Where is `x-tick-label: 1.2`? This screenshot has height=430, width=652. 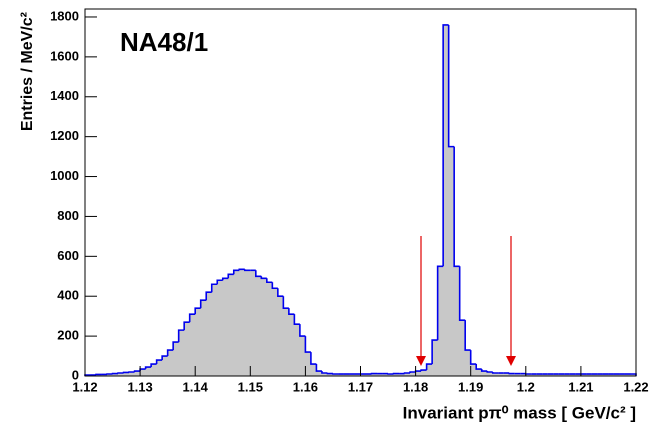 x-tick-label: 1.2 is located at coordinates (526, 386).